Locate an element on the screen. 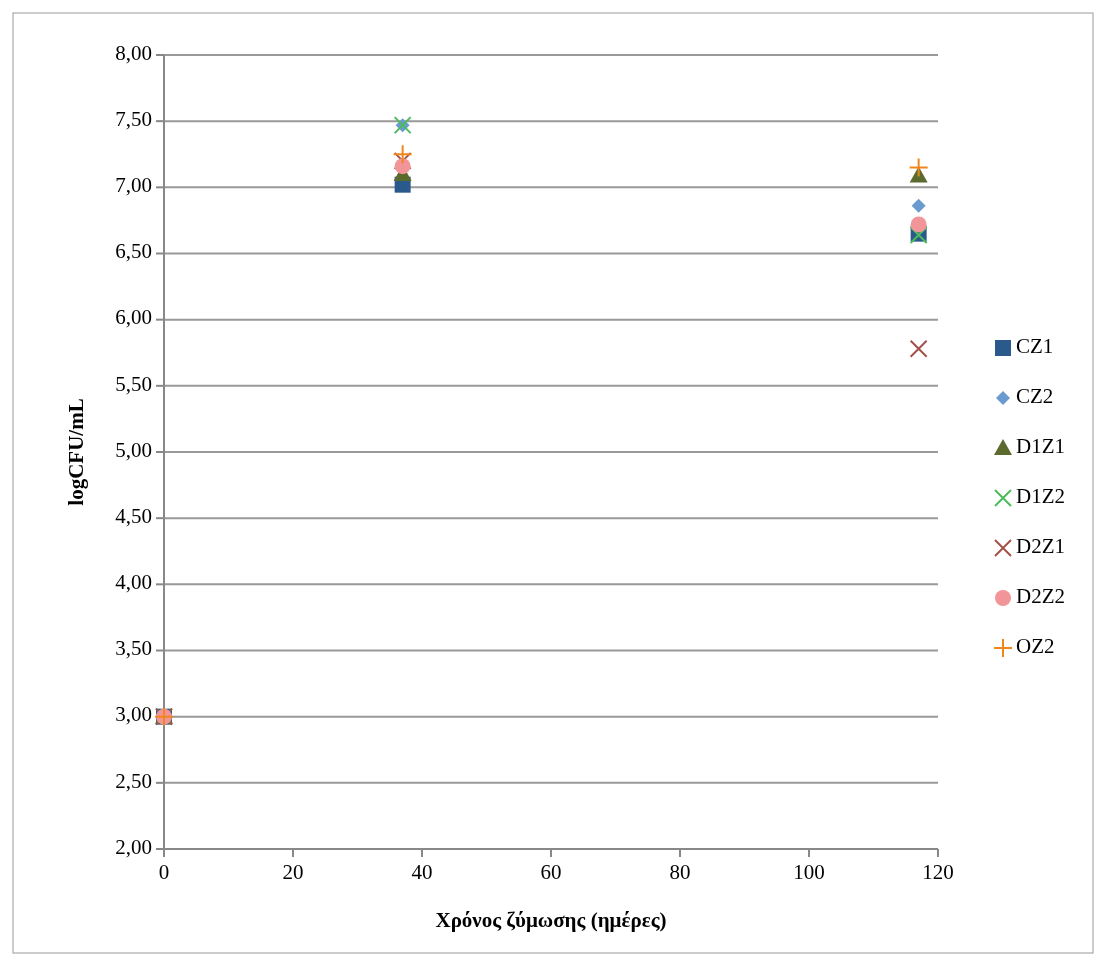 The image size is (1100, 962). y-tick-label: 6,00 is located at coordinates (133, 317).